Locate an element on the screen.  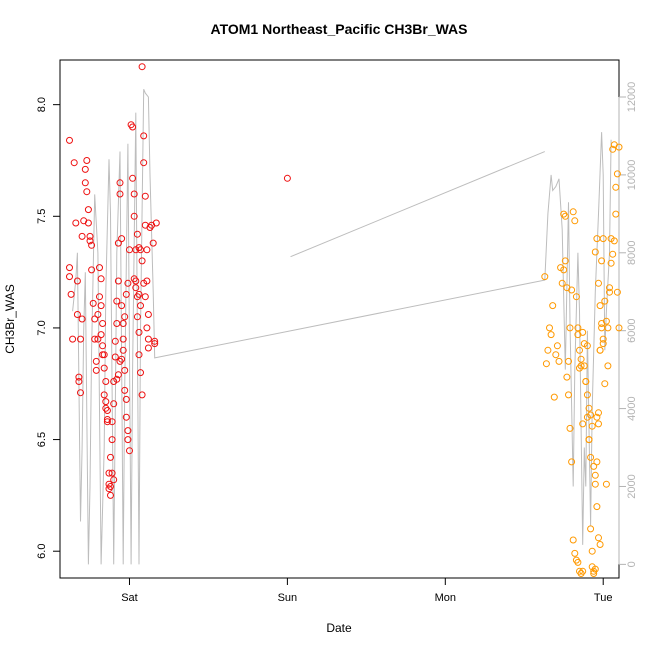
x-axis: Sat Sun Mon Tue is located at coordinates (367, 590).